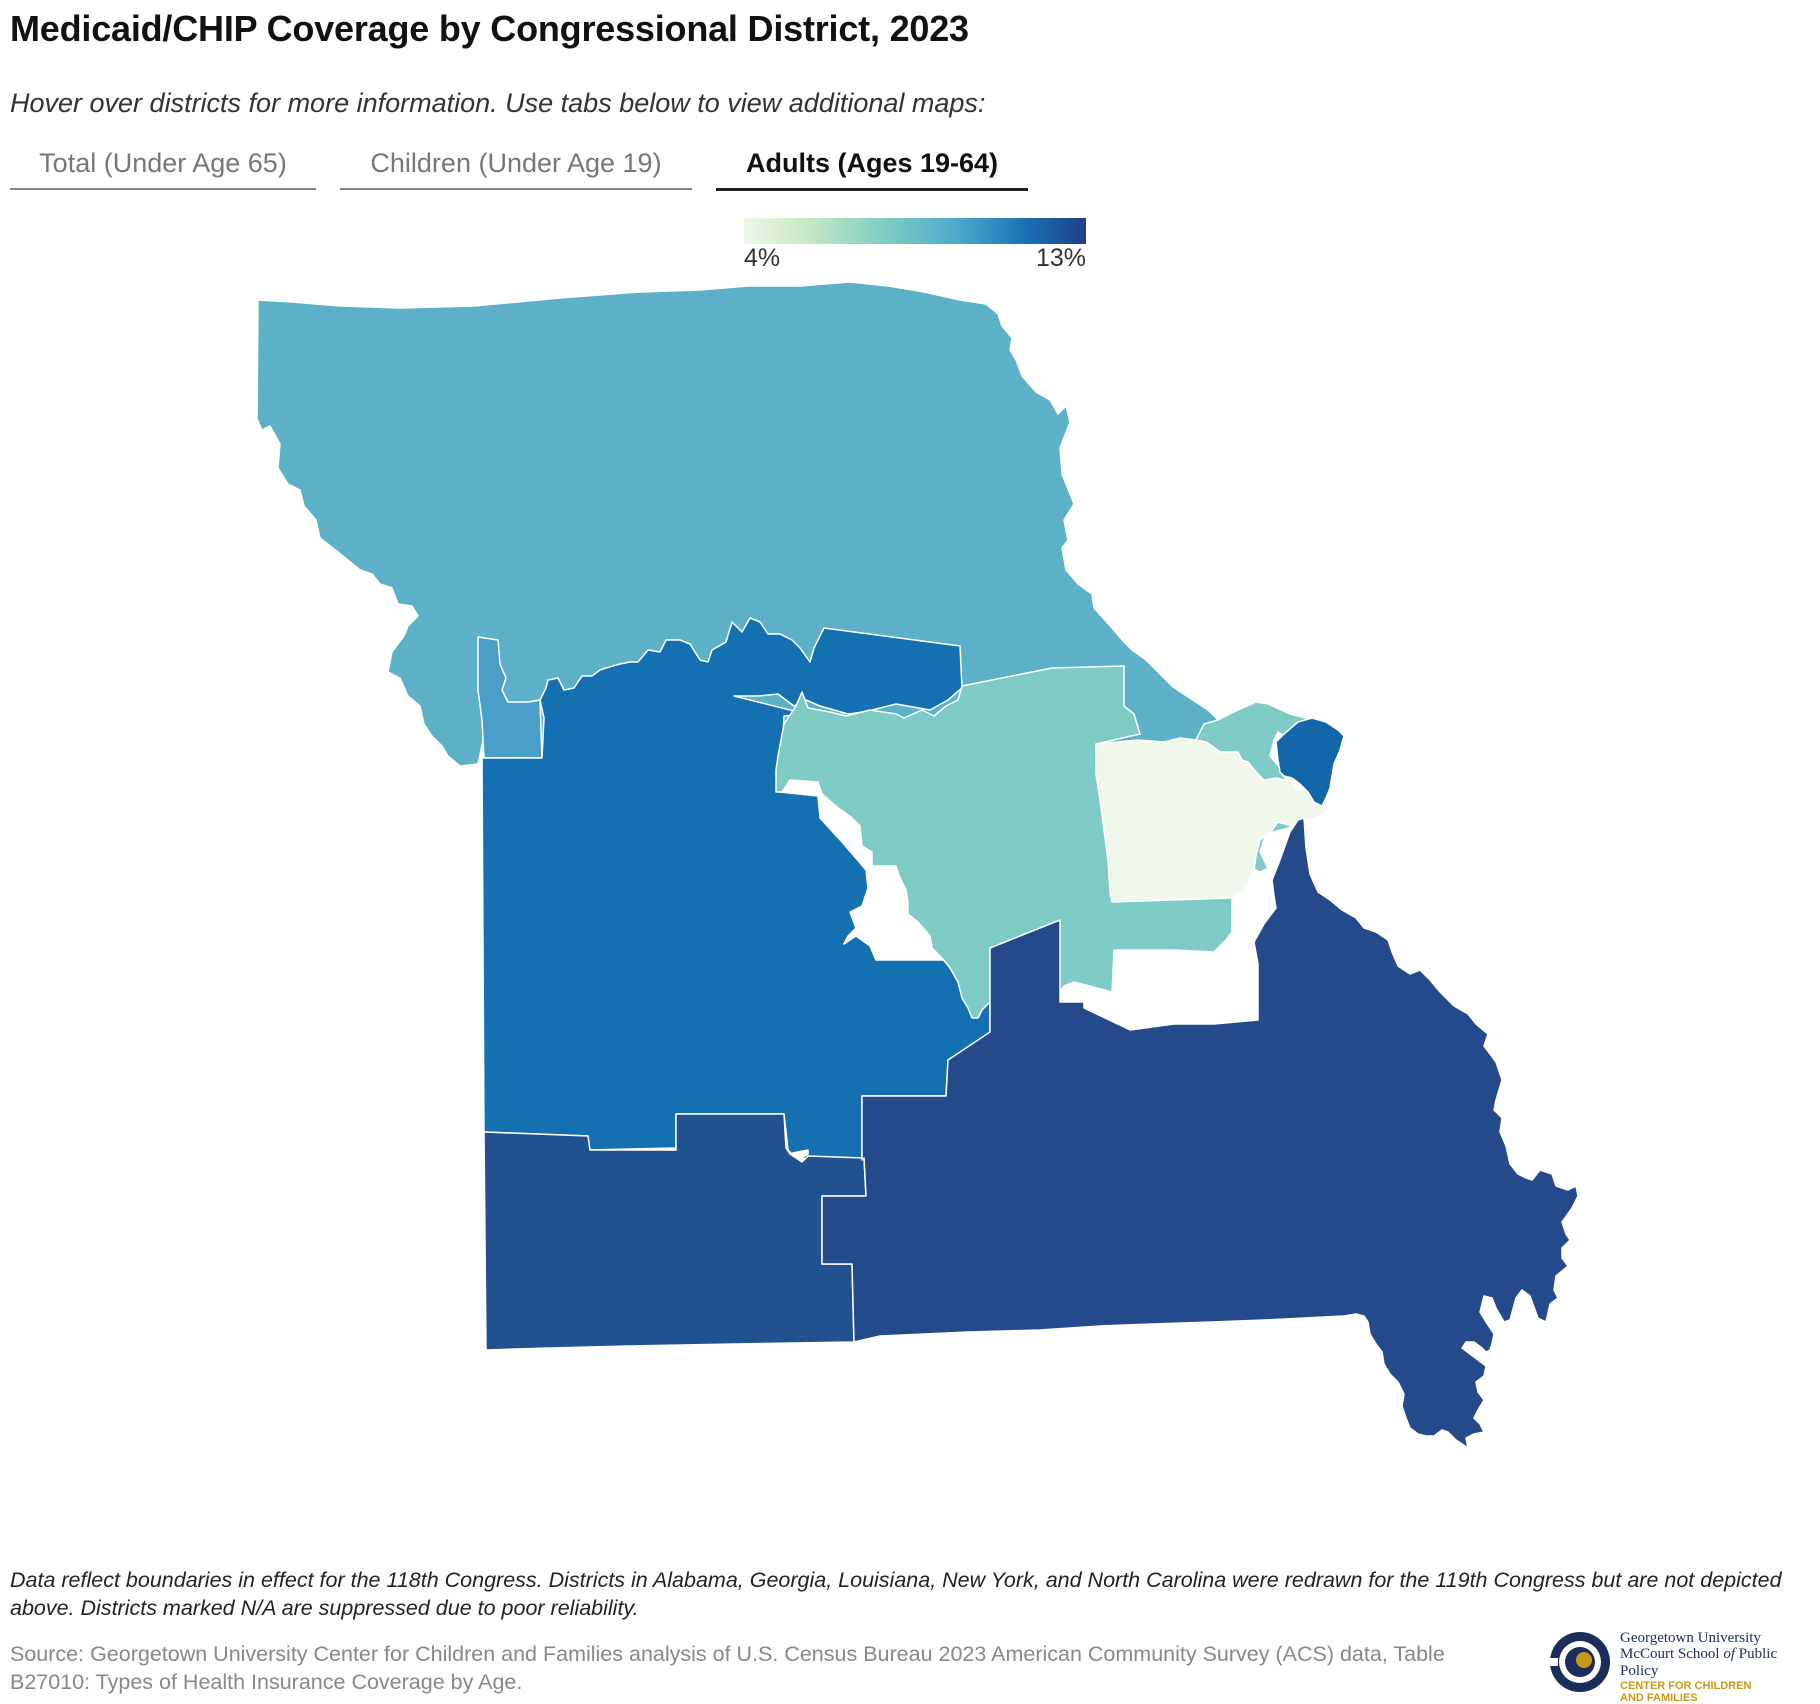  What do you see at coordinates (1659, 1698) in the screenshot?
I see `logo-line-4: AND FAMILIES` at bounding box center [1659, 1698].